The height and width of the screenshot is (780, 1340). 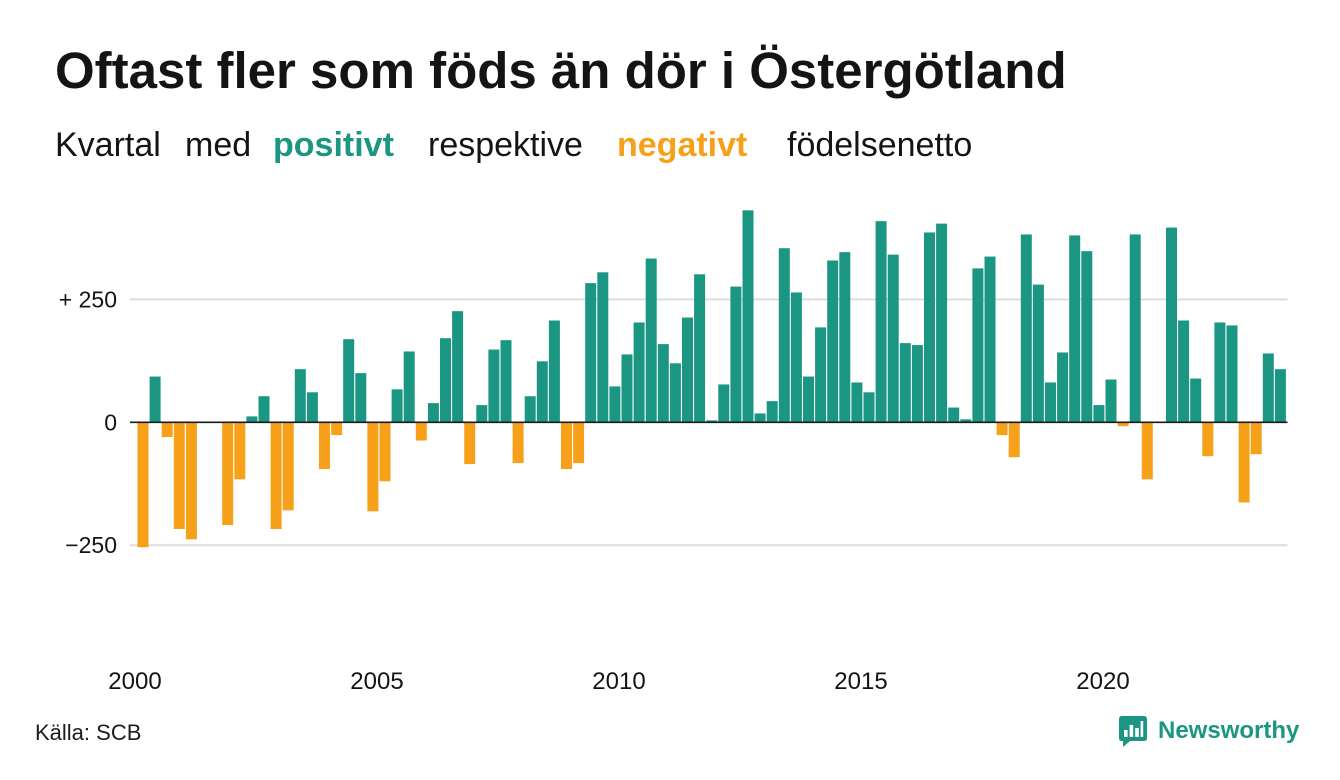 What do you see at coordinates (675, 393) in the screenshot?
I see `bar-2011-q1` at bounding box center [675, 393].